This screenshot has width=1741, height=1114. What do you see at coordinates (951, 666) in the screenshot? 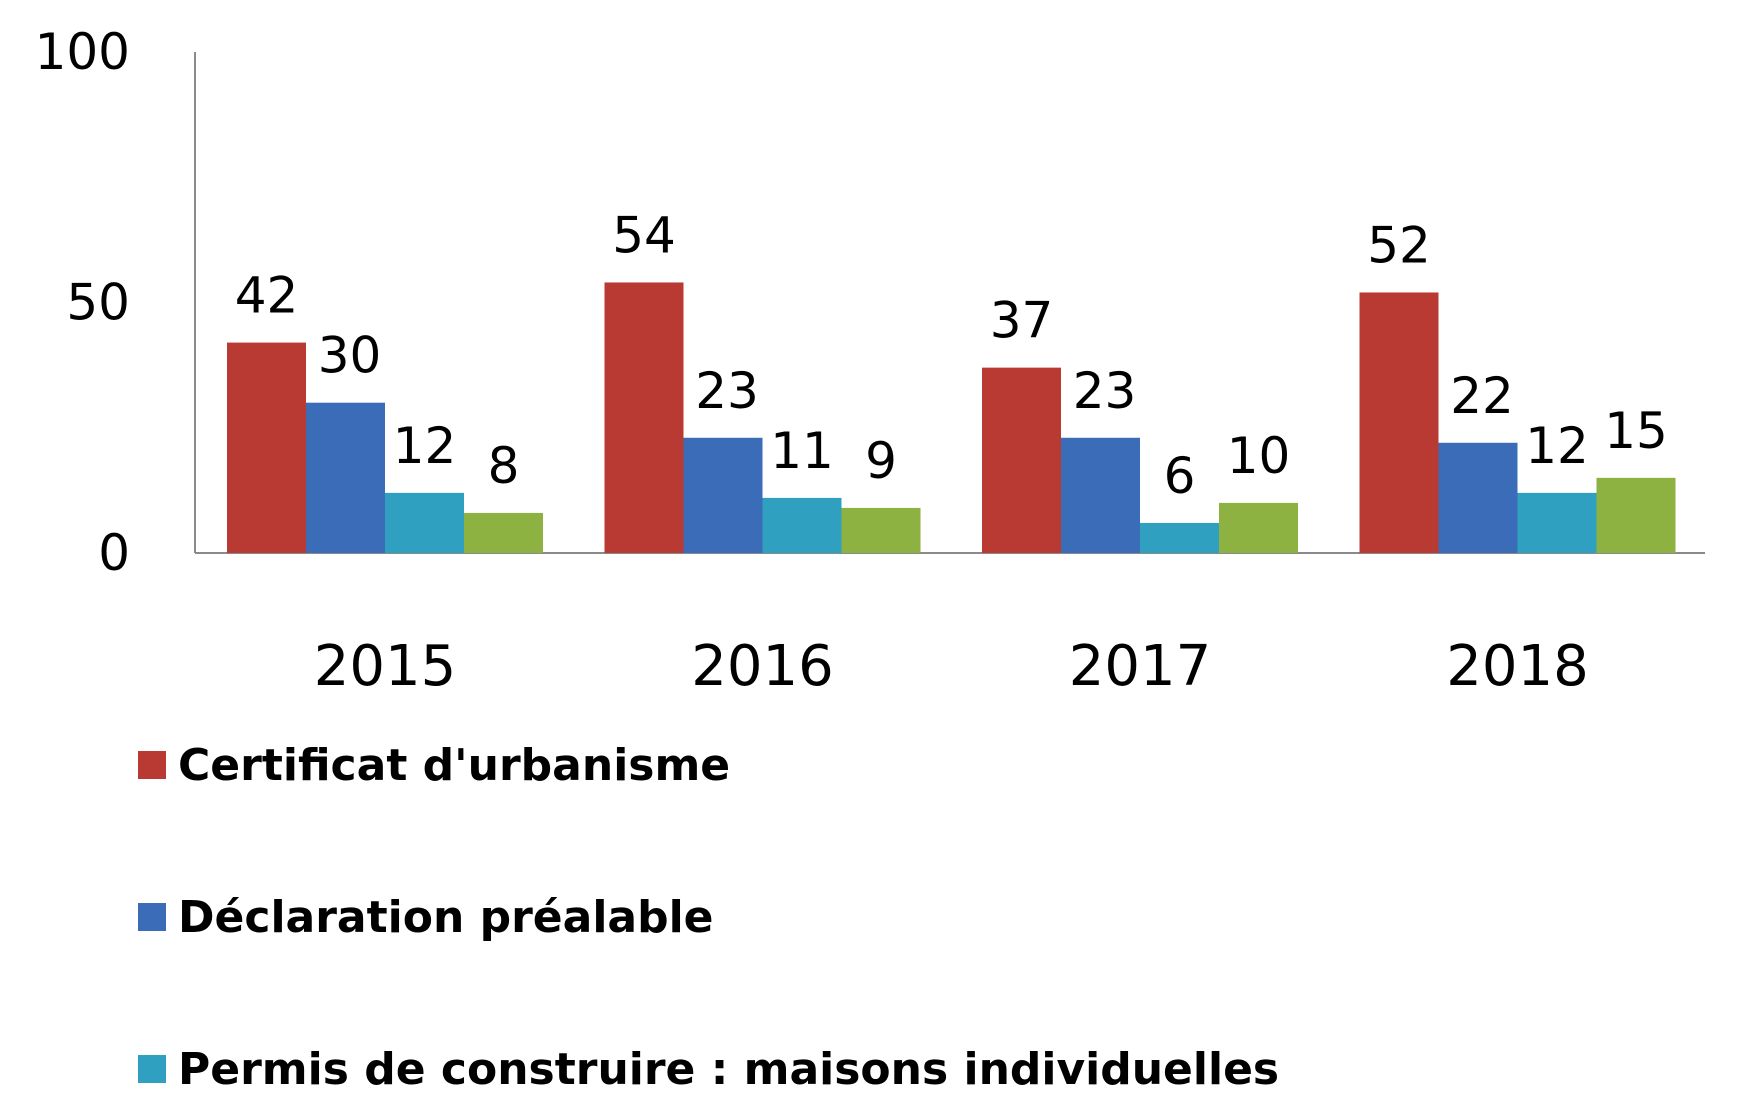
I see `x-axis-labels: 2015 2016 2017 2018` at bounding box center [951, 666].